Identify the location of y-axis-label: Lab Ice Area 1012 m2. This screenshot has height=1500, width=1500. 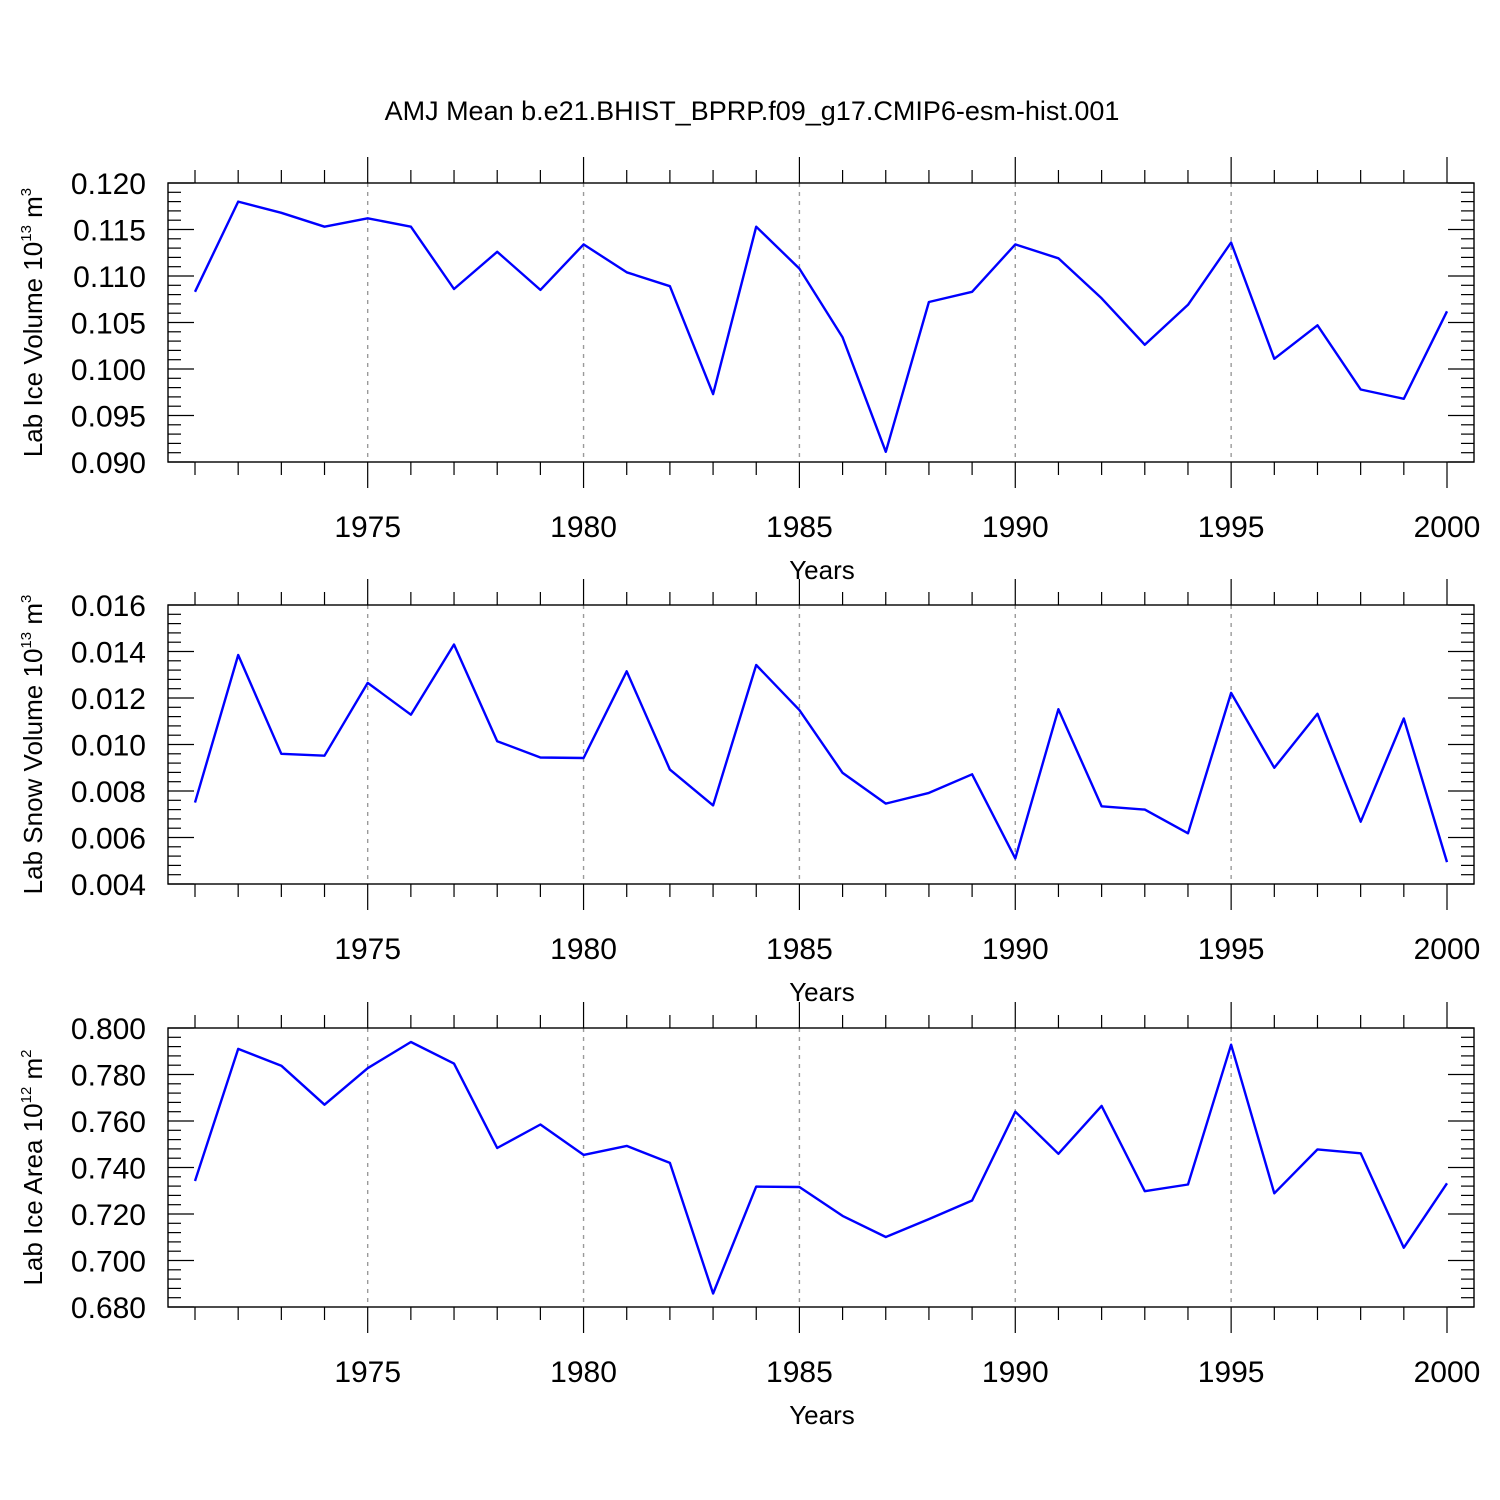
(33, 1167).